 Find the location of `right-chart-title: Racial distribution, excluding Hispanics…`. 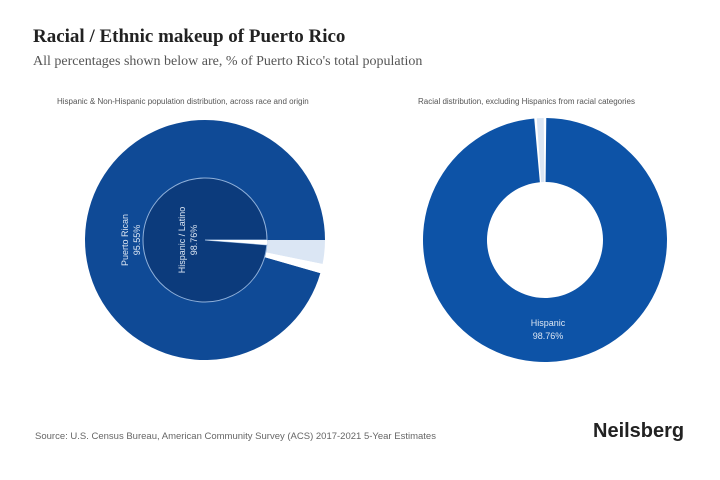

right-chart-title: Racial distribution, excluding Hispanics… is located at coordinates (526, 101).